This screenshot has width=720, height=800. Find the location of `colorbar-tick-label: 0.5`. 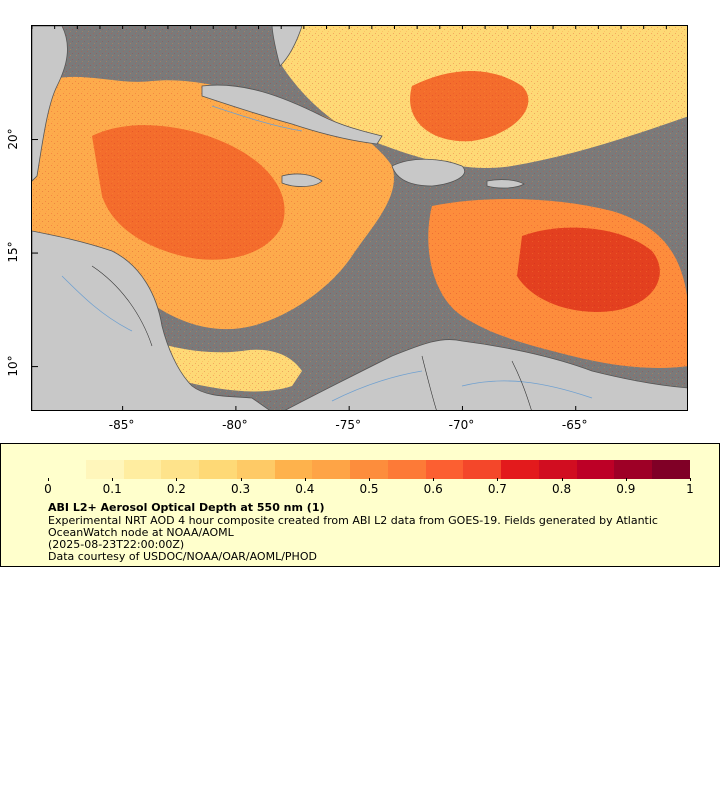

colorbar-tick-label: 0.5 is located at coordinates (369, 489).